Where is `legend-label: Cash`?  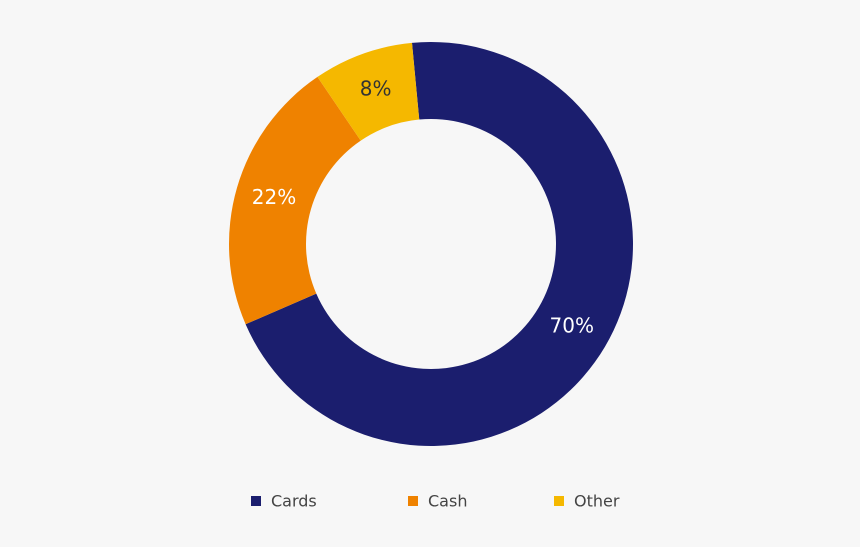 legend-label: Cash is located at coordinates (447, 501).